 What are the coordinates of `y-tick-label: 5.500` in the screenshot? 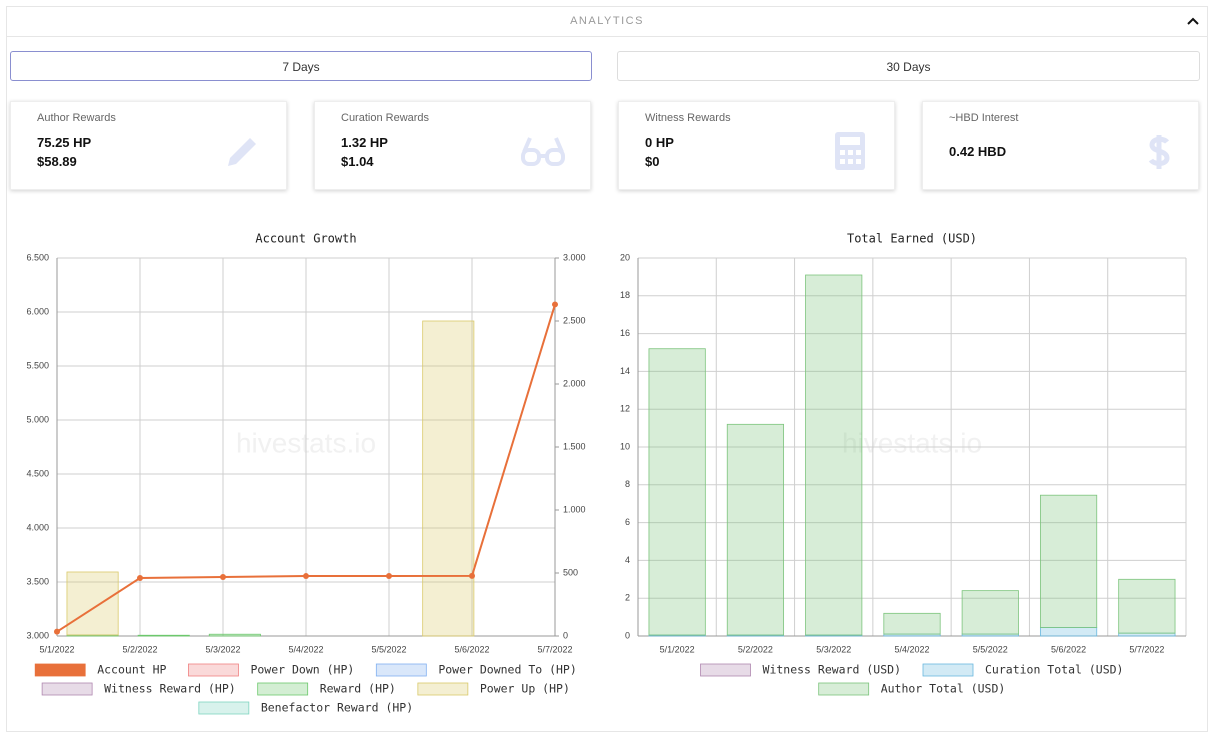 It's located at (37, 365).